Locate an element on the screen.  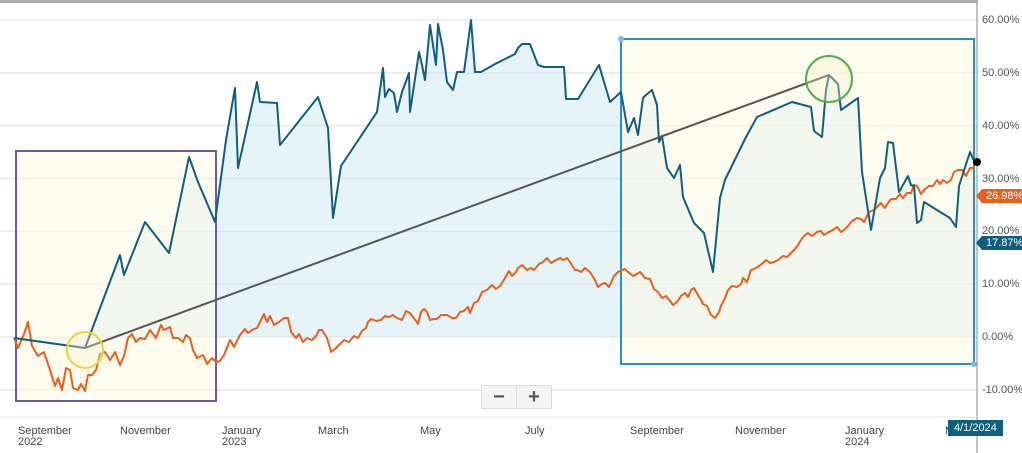
y-axis-tick-label: 10.00% is located at coordinates (1001, 284).